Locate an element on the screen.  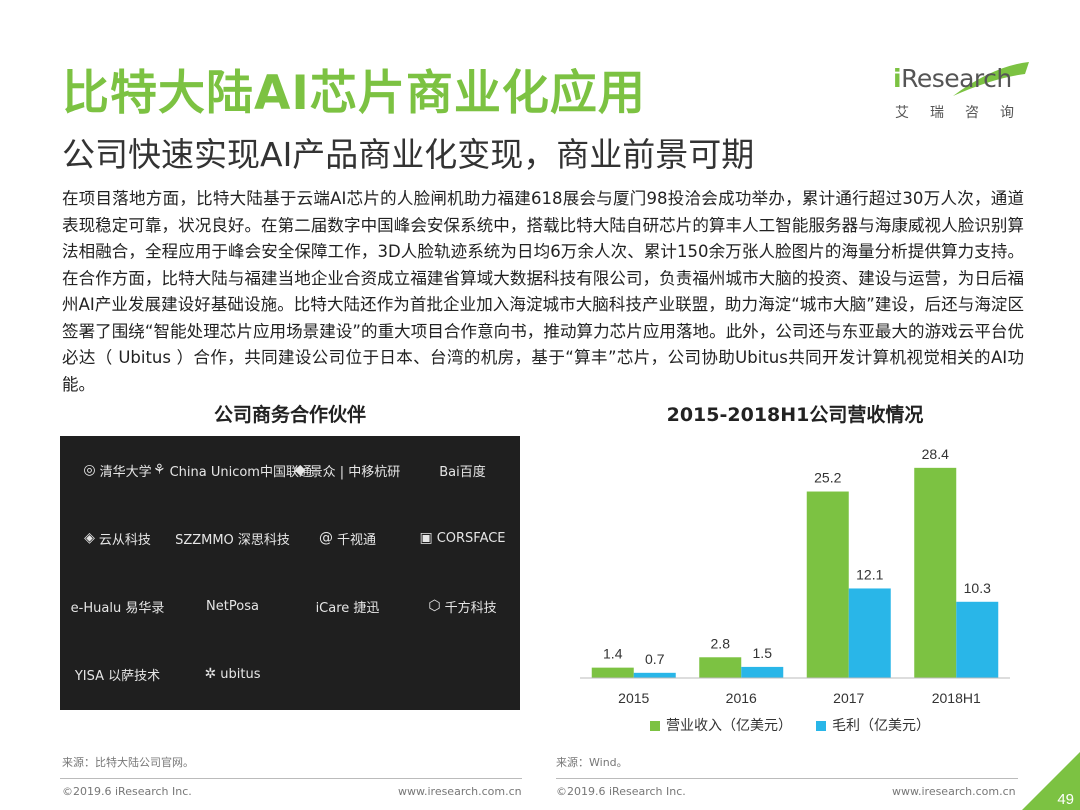
partner-logo-label: iCare 捷迅 is located at coordinates (347, 608).